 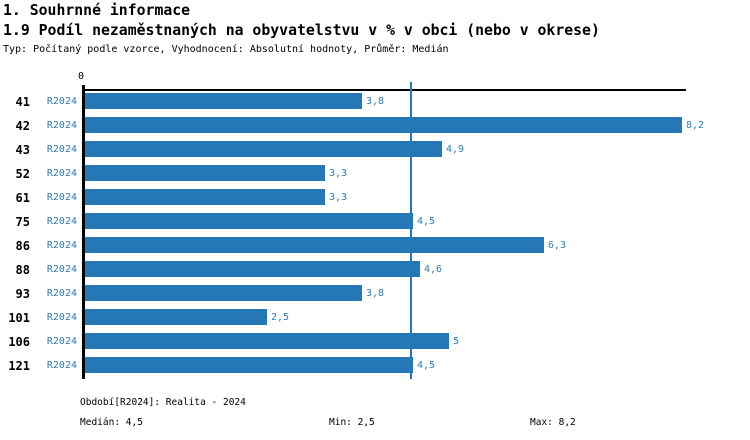 I want to click on row-category-label: 93, so click(x=22, y=294).